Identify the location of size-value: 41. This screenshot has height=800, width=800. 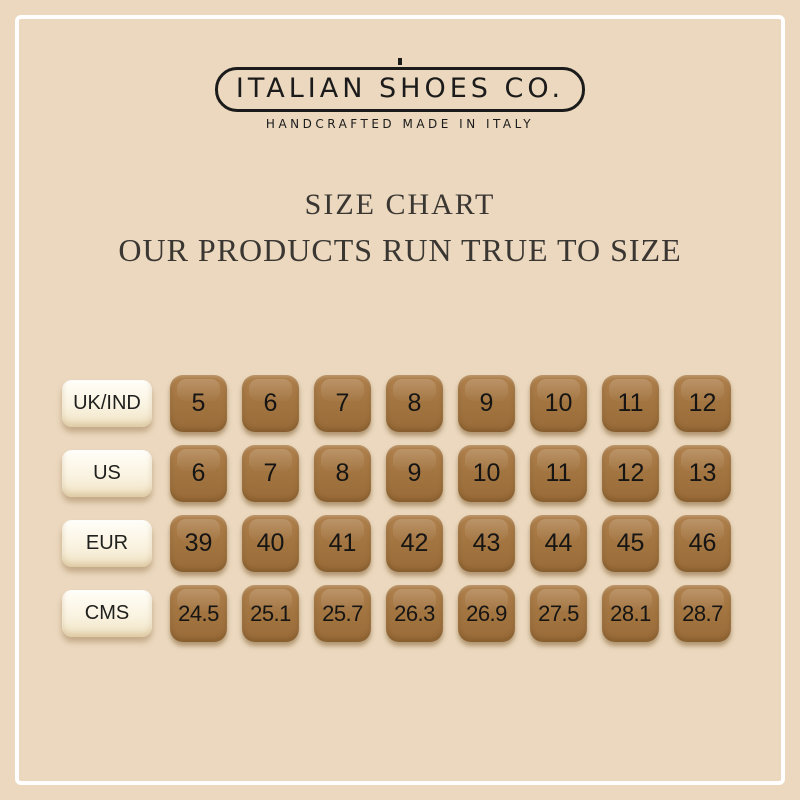
(342, 543).